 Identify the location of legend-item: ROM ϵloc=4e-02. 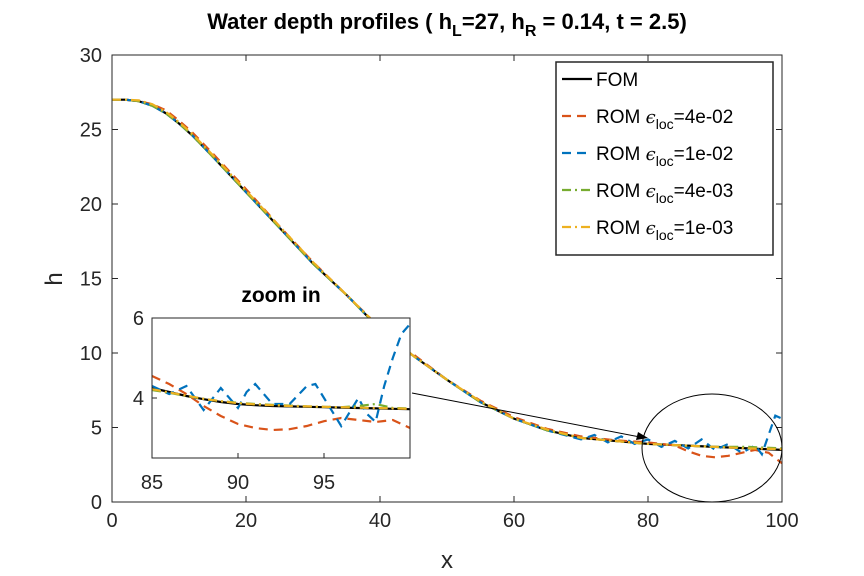
(647, 119).